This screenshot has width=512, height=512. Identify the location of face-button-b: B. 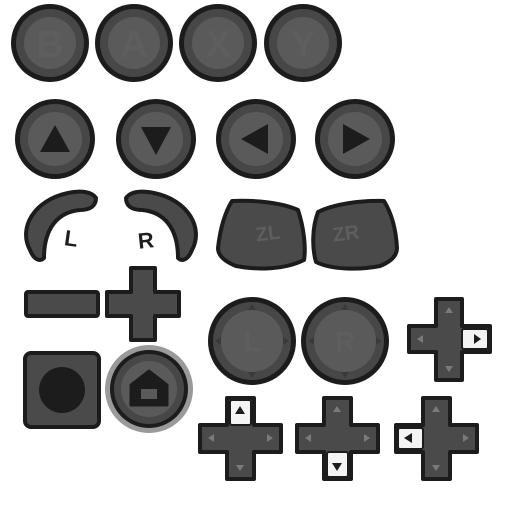
(50, 43).